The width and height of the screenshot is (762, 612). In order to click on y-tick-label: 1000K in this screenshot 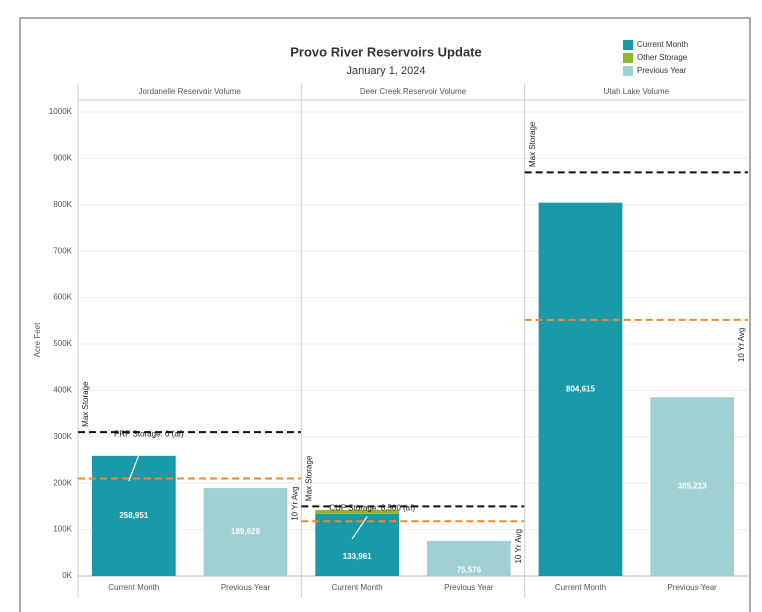, I will do `click(61, 111)`.